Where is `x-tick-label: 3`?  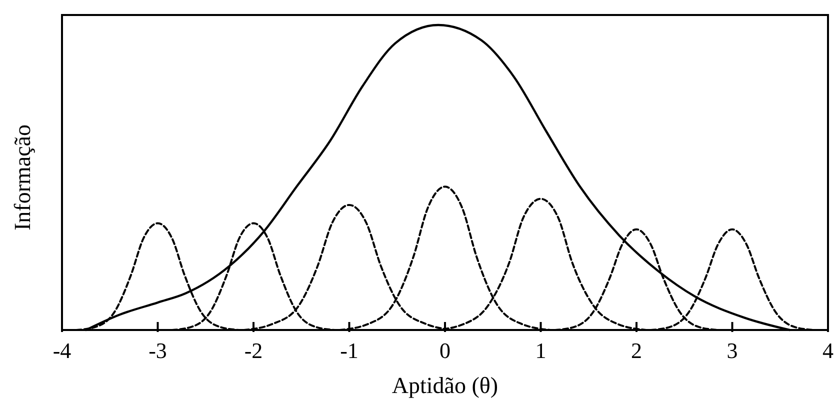
x-tick-label: 3 is located at coordinates (732, 350).